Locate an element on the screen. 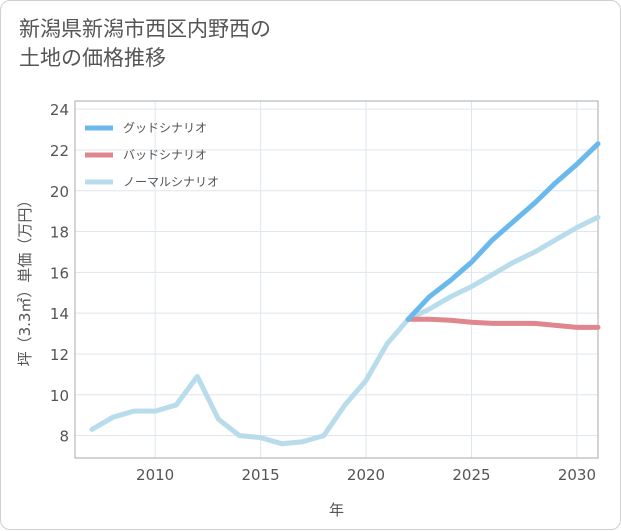 The width and height of the screenshot is (621, 531). legend-label-2: ノーマルシナリオ is located at coordinates (171, 182).